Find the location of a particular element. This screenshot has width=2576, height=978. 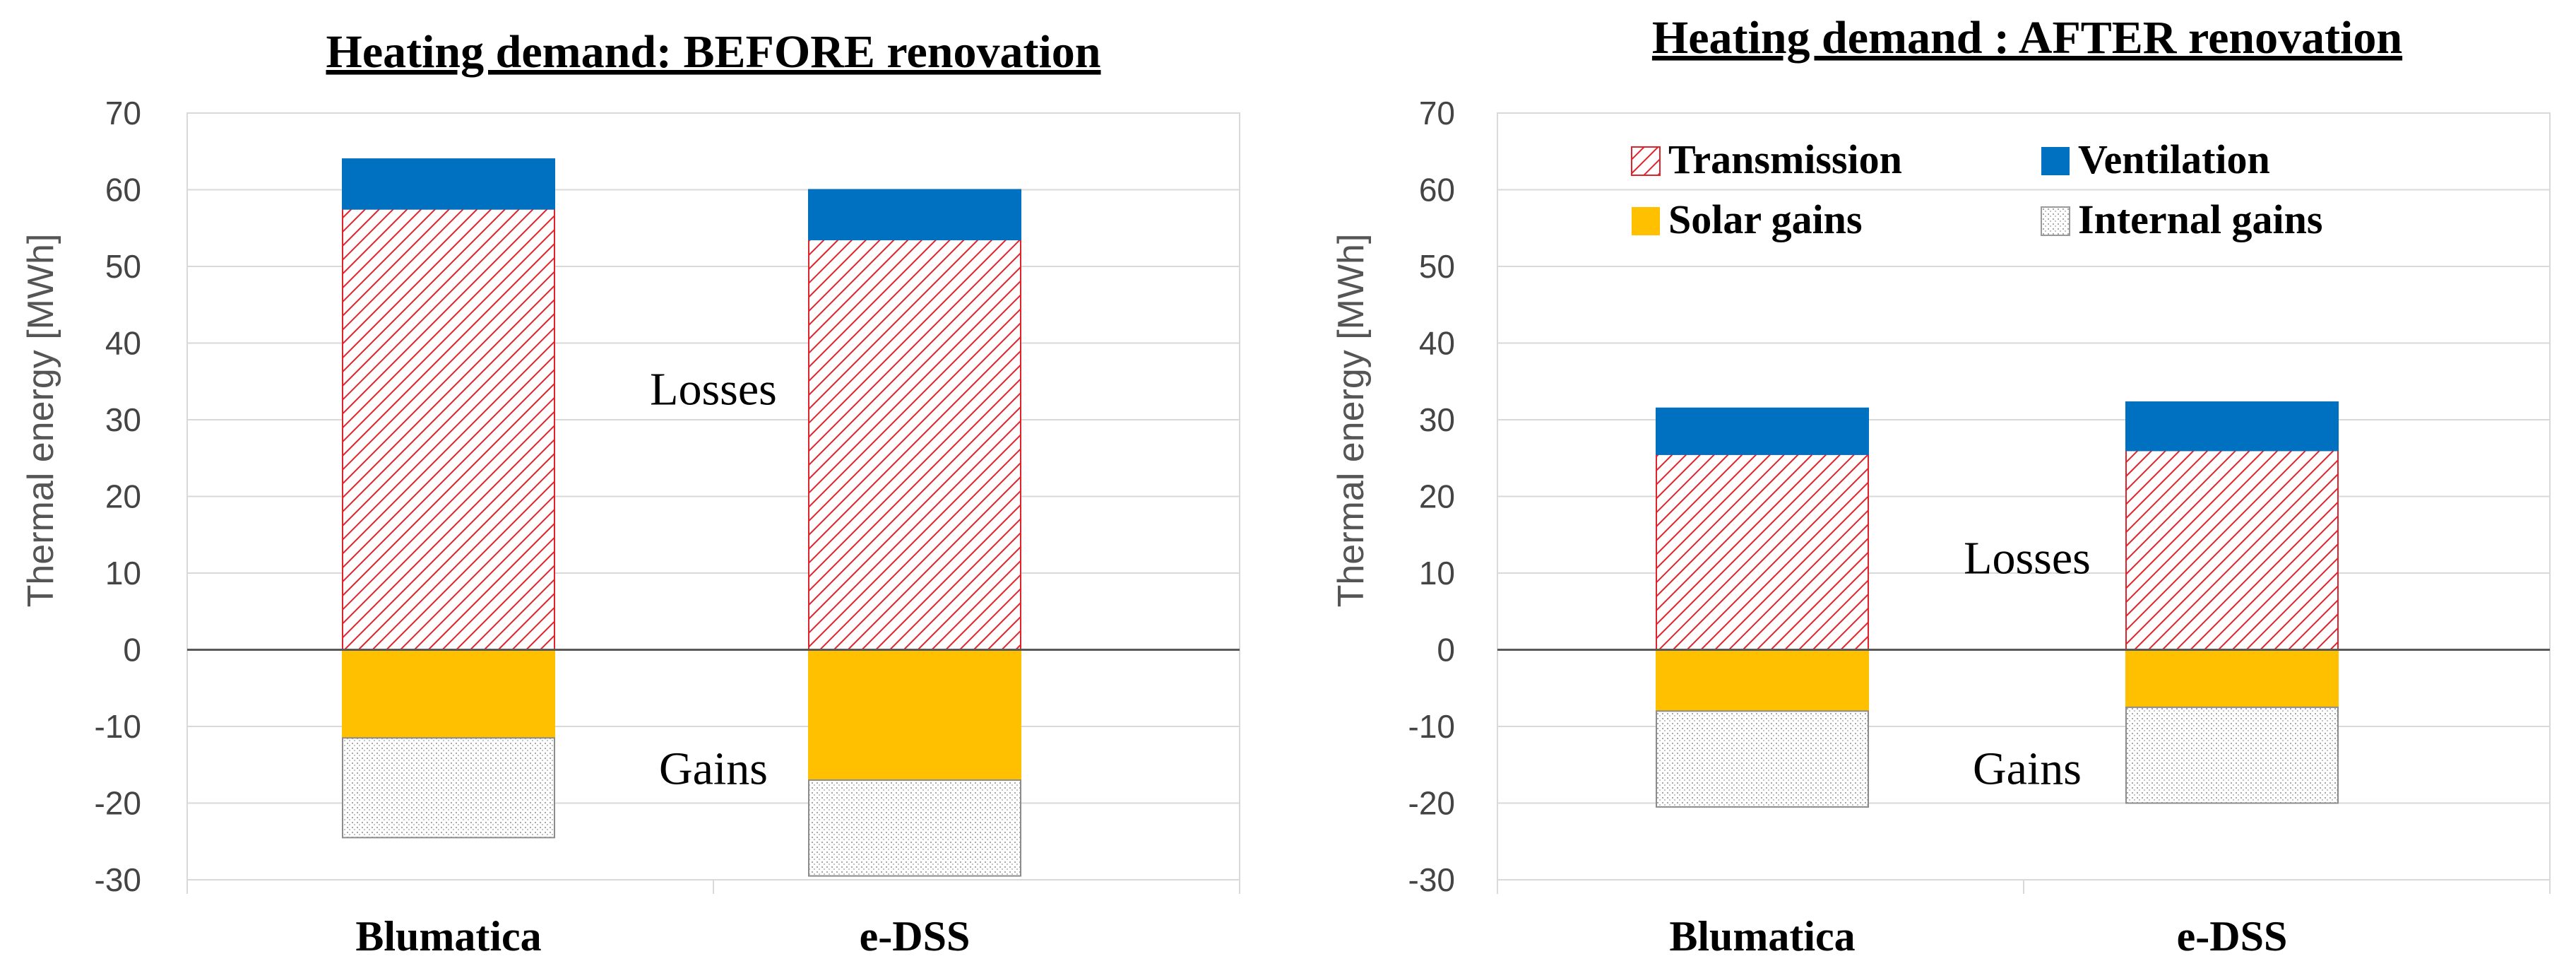

legend-label-ventilation: Ventilation is located at coordinates (2174, 159).